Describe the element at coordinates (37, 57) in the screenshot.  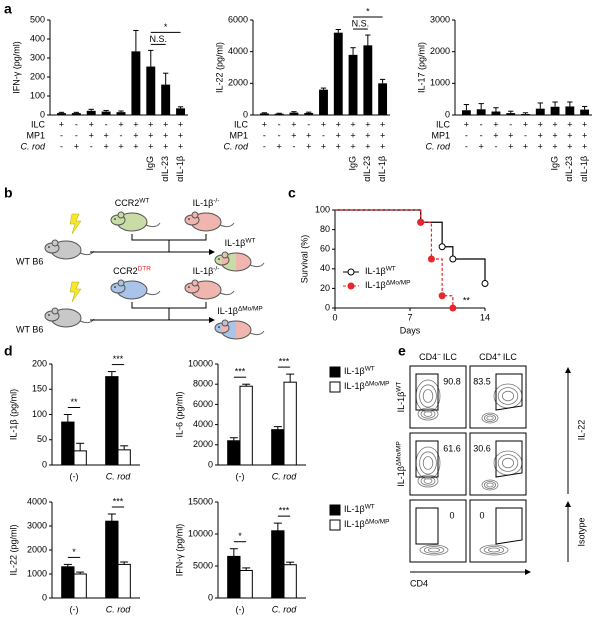
I see `y-tick-label: 300` at that location.